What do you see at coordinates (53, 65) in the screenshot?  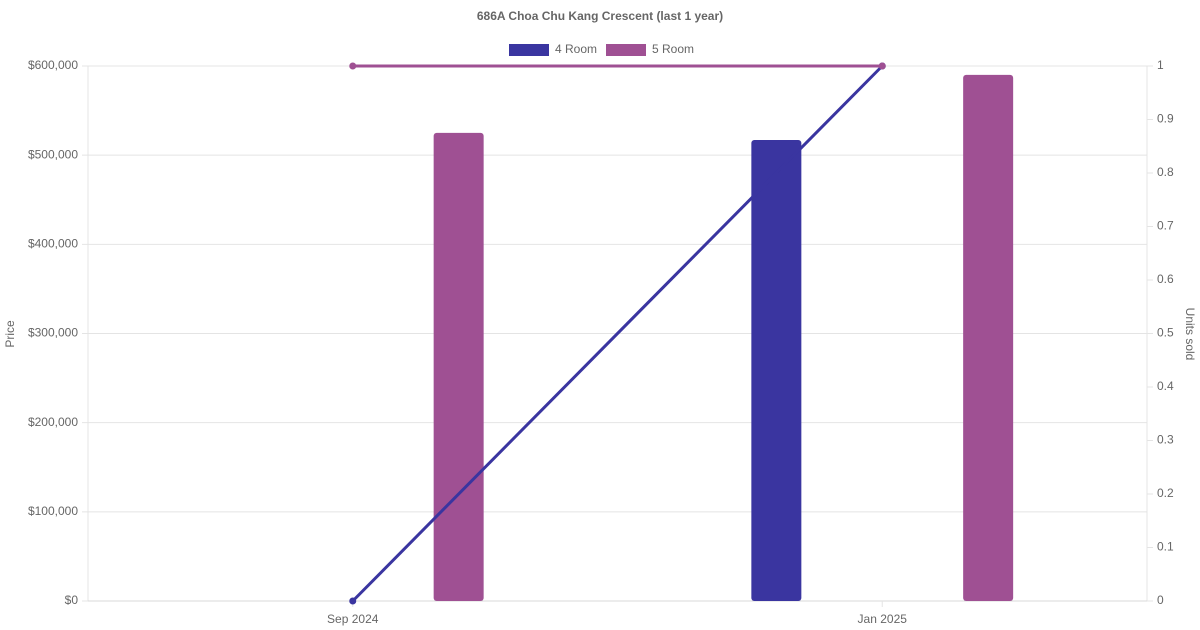 I see `y-tick-label: $600,000` at bounding box center [53, 65].